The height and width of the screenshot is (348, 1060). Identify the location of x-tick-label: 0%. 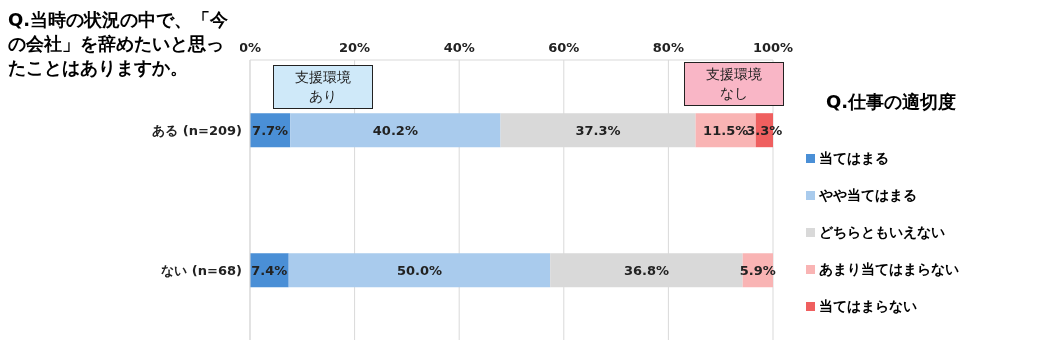
(250, 47).